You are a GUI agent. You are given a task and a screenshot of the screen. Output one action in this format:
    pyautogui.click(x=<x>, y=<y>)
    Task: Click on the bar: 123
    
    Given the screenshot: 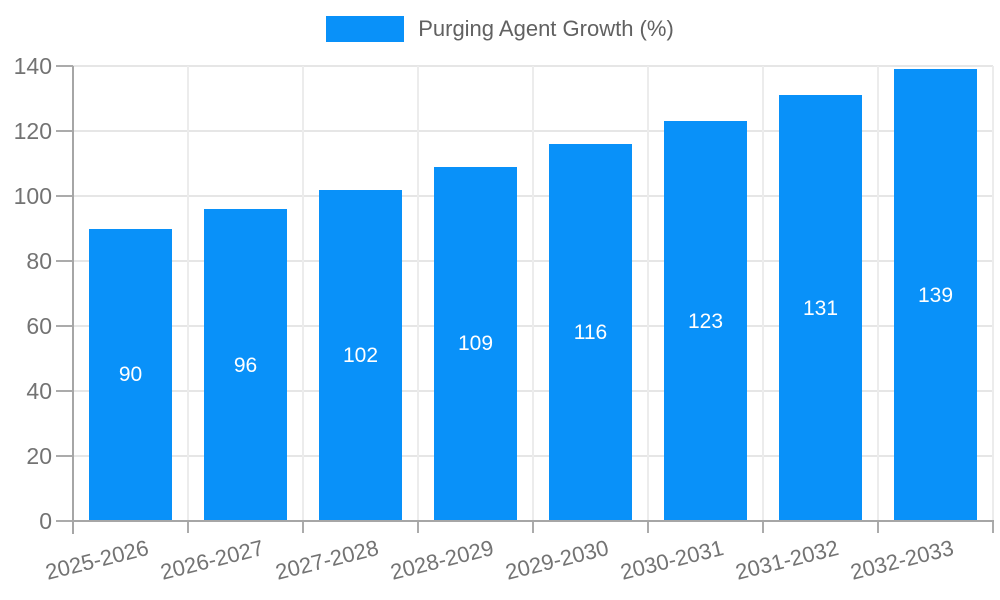 What is the action you would take?
    pyautogui.click(x=705, y=321)
    